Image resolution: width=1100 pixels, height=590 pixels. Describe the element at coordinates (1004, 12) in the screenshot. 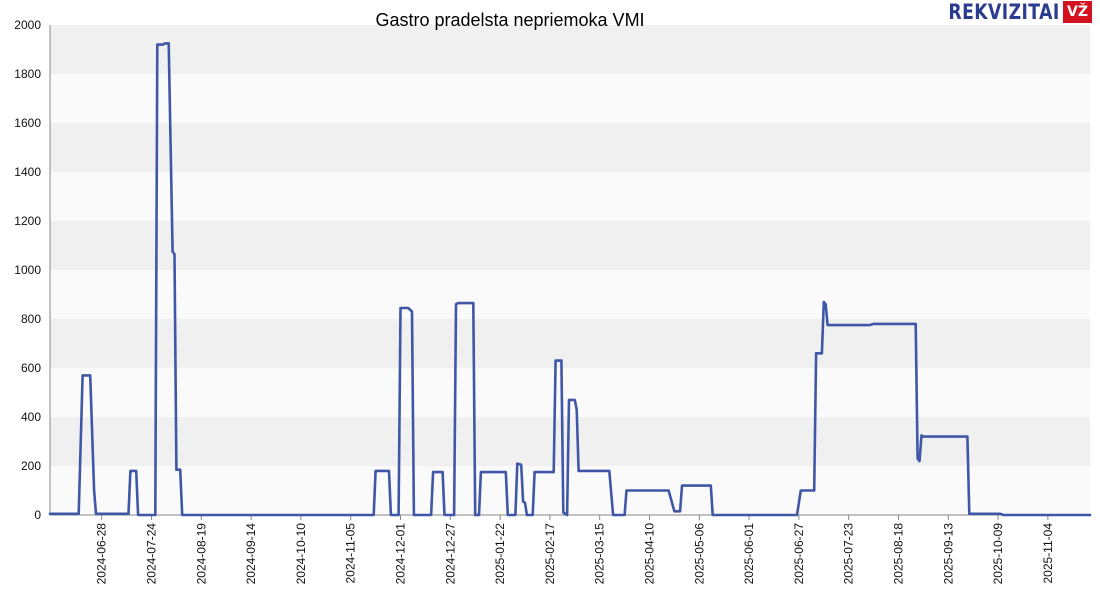

I see `brand-name: REKVIZITAI` at that location.